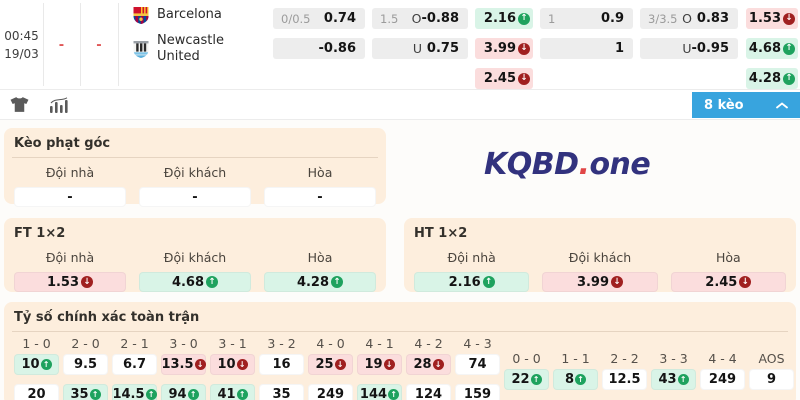 This screenshot has height=400, width=800. Describe the element at coordinates (710, 48) in the screenshot. I see `odds-value: -0.95` at that location.